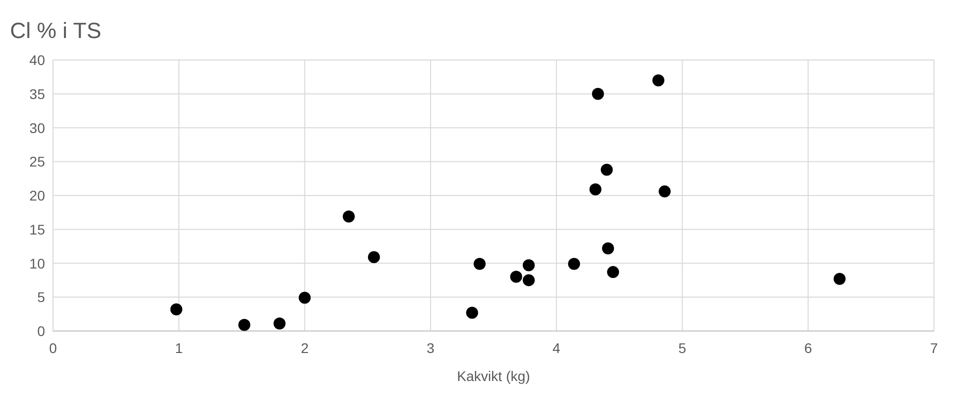  Describe the element at coordinates (37, 229) in the screenshot. I see `y-tick-label: 15` at that location.